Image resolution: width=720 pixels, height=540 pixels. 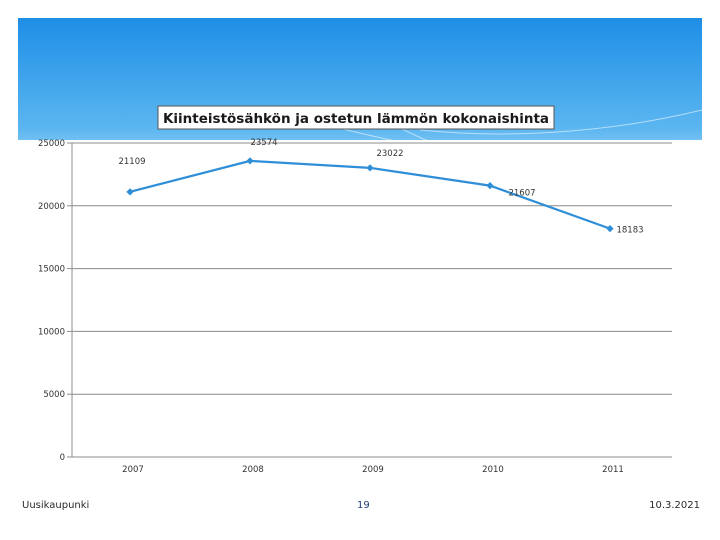 I want to click on data-points, so click(x=370, y=195).